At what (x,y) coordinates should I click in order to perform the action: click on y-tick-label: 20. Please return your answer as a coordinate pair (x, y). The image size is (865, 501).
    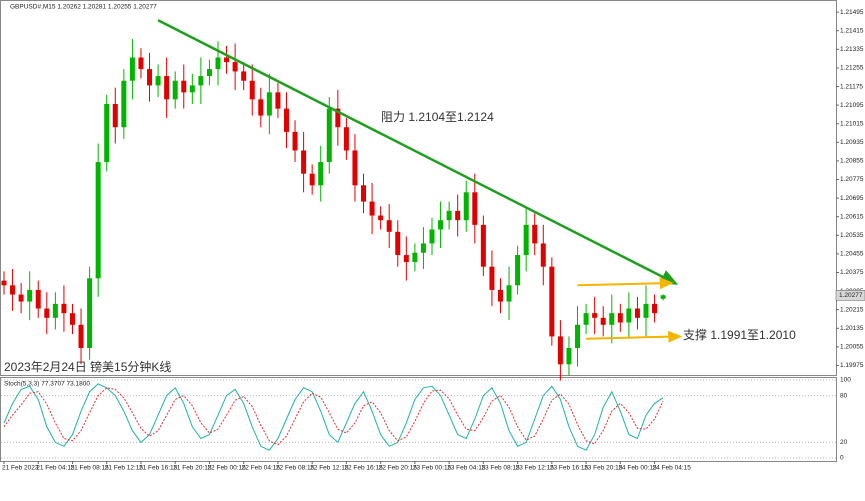
    Looking at the image, I should click on (844, 442).